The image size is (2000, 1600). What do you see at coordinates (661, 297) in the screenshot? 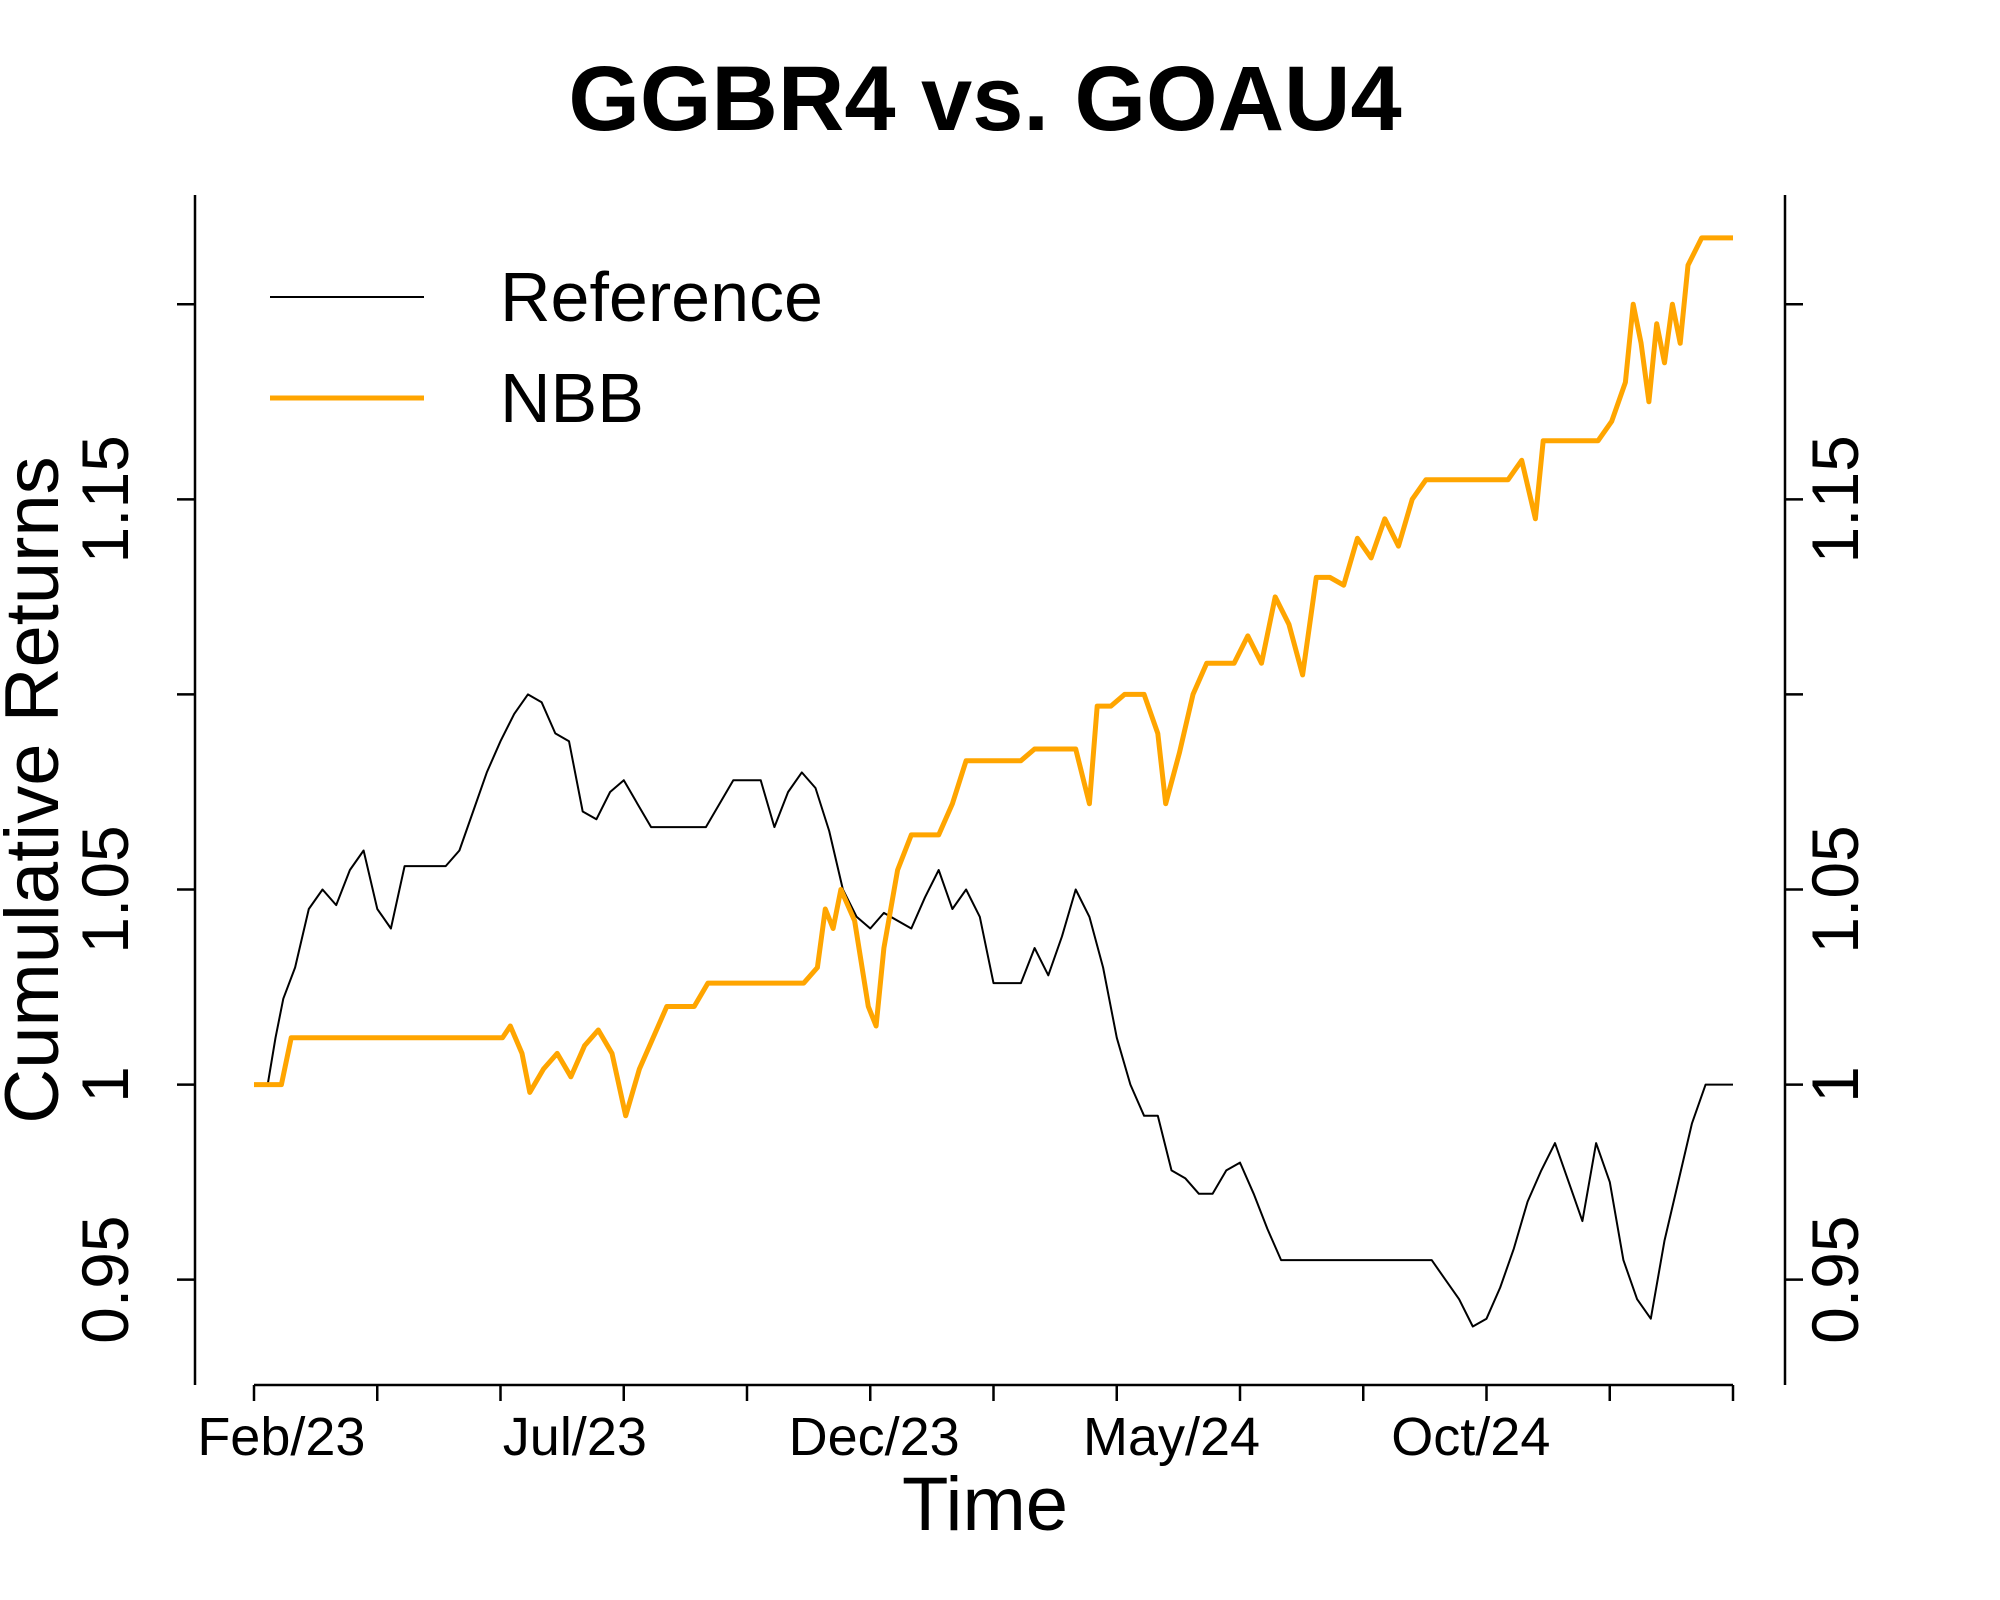
I see `legend-label-reference: Reference` at bounding box center [661, 297].